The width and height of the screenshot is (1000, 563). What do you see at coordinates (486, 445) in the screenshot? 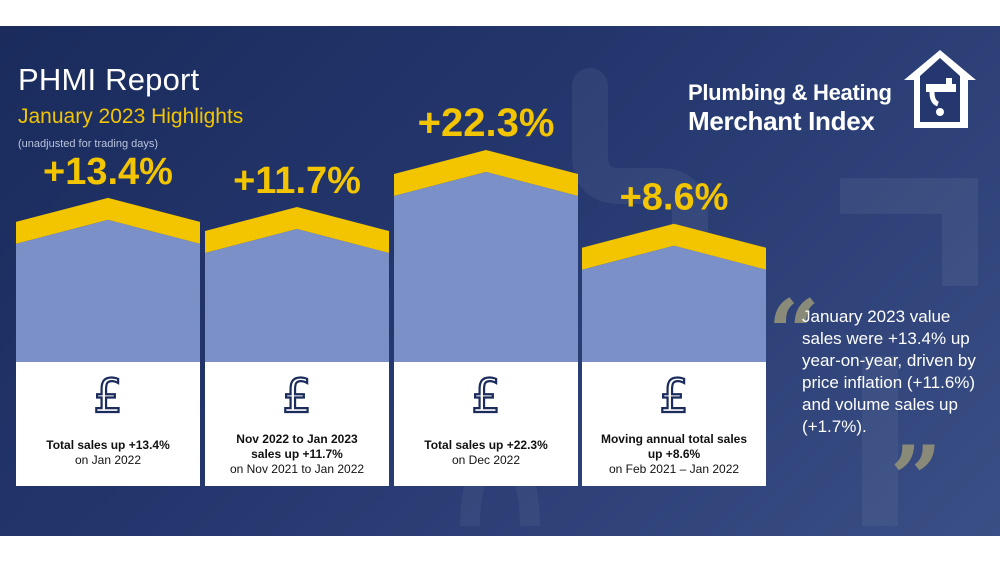
I see `caption-bold: Total sales up +22.3%` at bounding box center [486, 445].